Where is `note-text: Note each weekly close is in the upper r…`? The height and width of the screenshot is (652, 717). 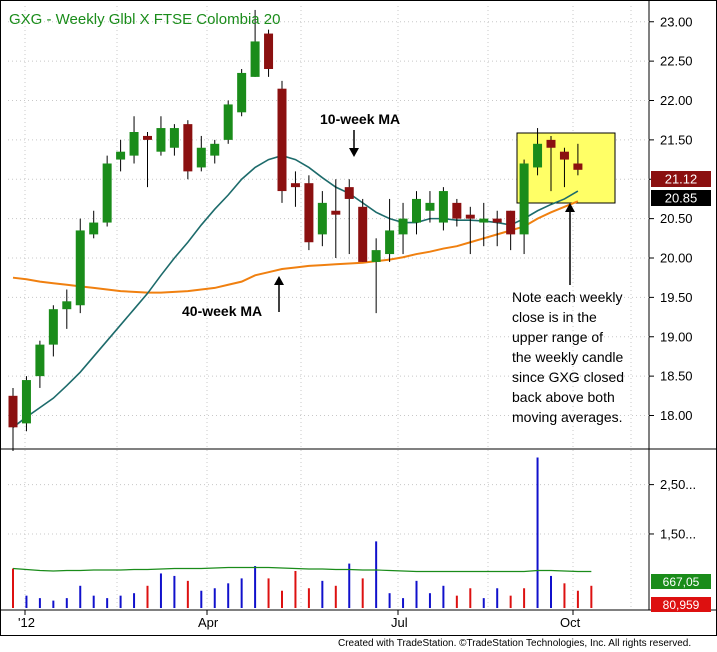
note-text: Note each weekly close is in the upper r… is located at coordinates (568, 357).